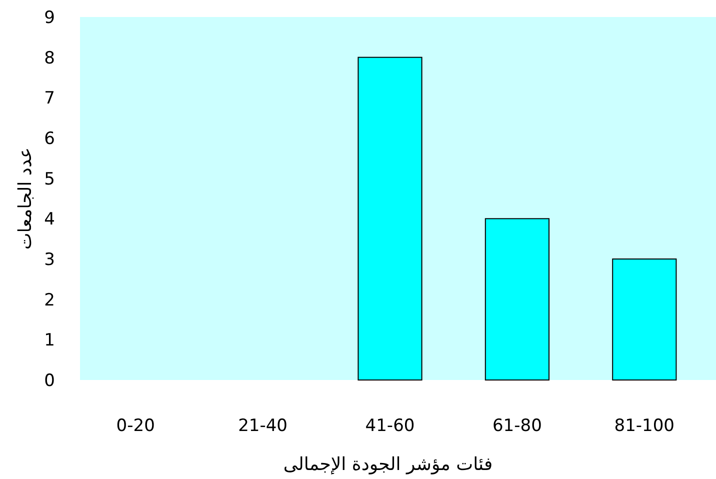 This screenshot has width=716, height=479. What do you see at coordinates (135, 426) in the screenshot?
I see `x-tick-label: 0-20` at bounding box center [135, 426].